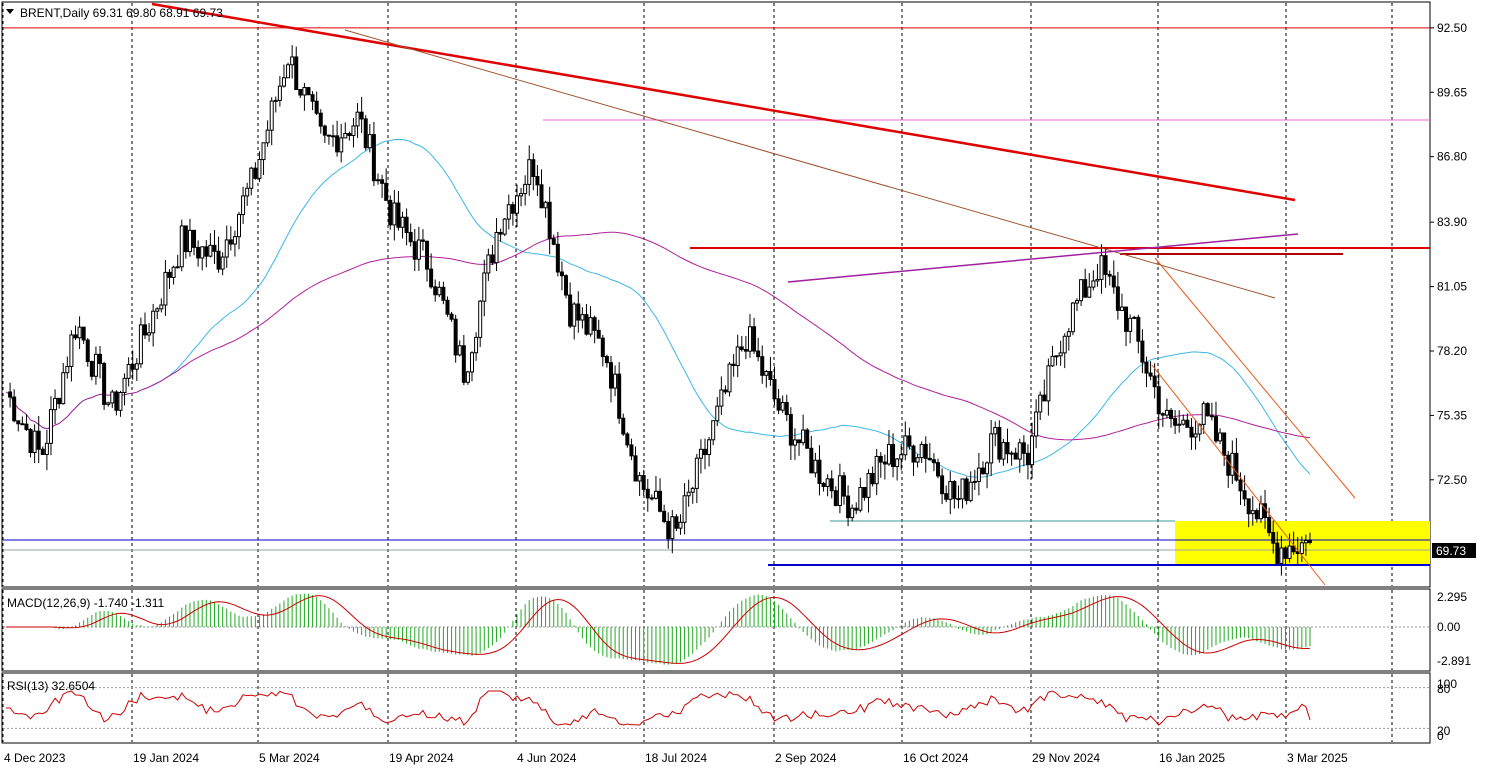 The width and height of the screenshot is (1487, 771). What do you see at coordinates (1452, 415) in the screenshot?
I see `price-tick-label: 75.35` at bounding box center [1452, 415].